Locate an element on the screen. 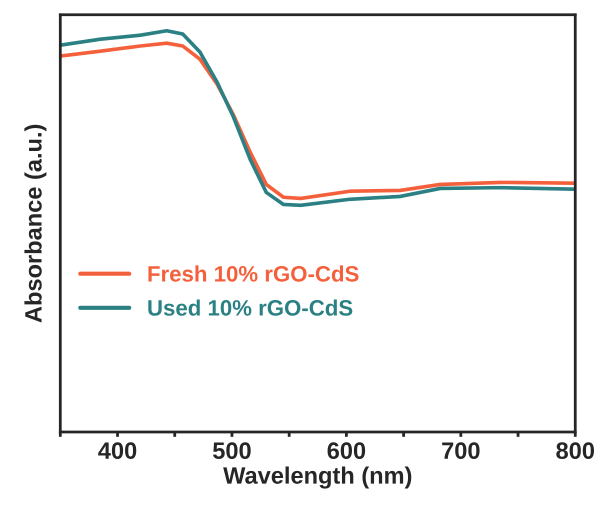 This screenshot has height=507, width=603. x-tick-label: 800 is located at coordinates (575, 451).